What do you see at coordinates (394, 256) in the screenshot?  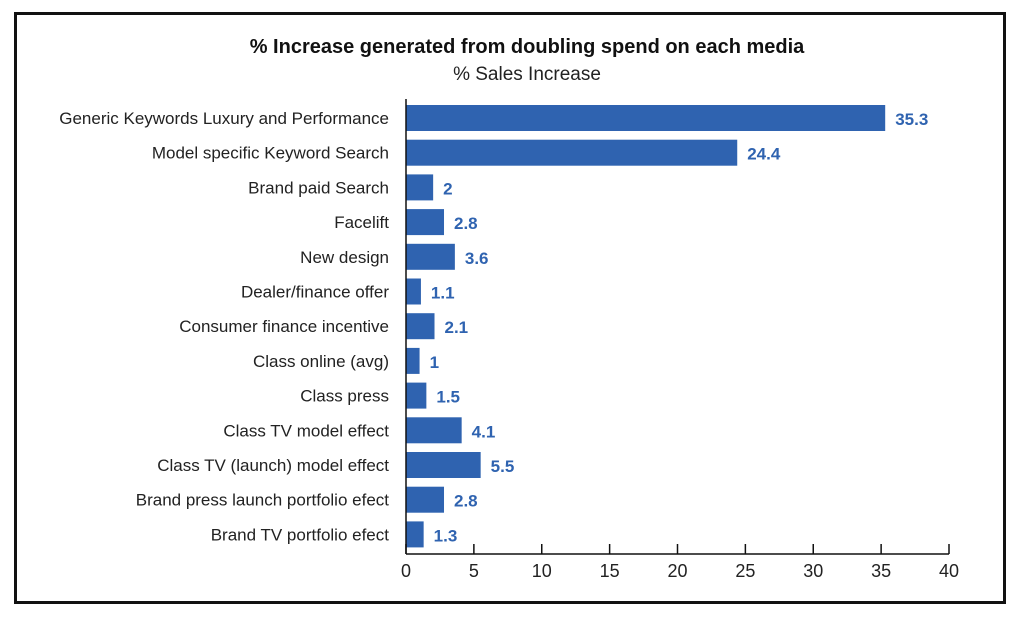 I see `bar-row: New design 3.6` at bounding box center [394, 256].